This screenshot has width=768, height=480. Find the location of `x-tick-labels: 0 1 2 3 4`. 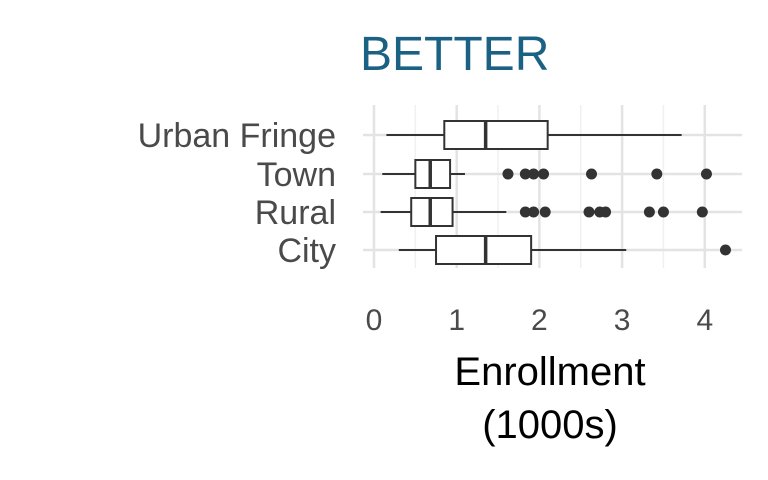

x-tick-labels: 0 1 2 3 4 is located at coordinates (539, 320).